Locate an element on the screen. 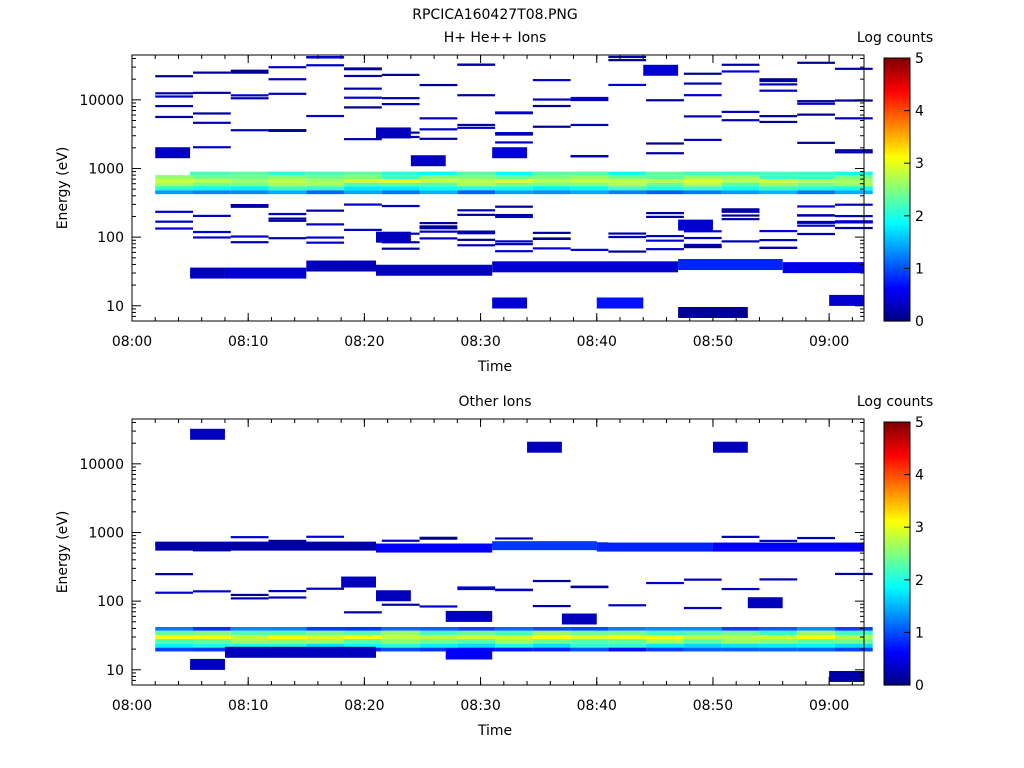 The width and height of the screenshot is (1024, 768). colorbar-label: Log counts is located at coordinates (895, 38).